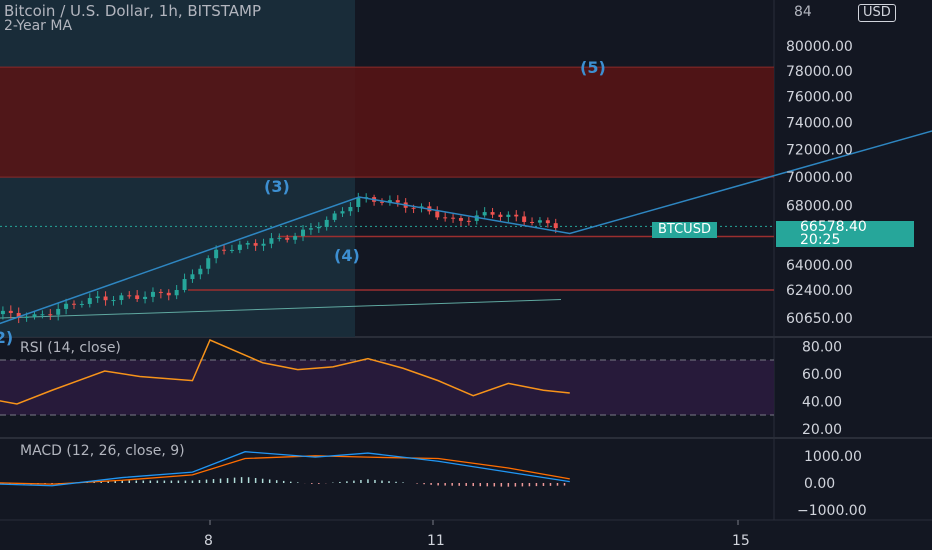  What do you see at coordinates (822, 347) in the screenshot?
I see `rsi-tick-label: 80.00` at bounding box center [822, 347].